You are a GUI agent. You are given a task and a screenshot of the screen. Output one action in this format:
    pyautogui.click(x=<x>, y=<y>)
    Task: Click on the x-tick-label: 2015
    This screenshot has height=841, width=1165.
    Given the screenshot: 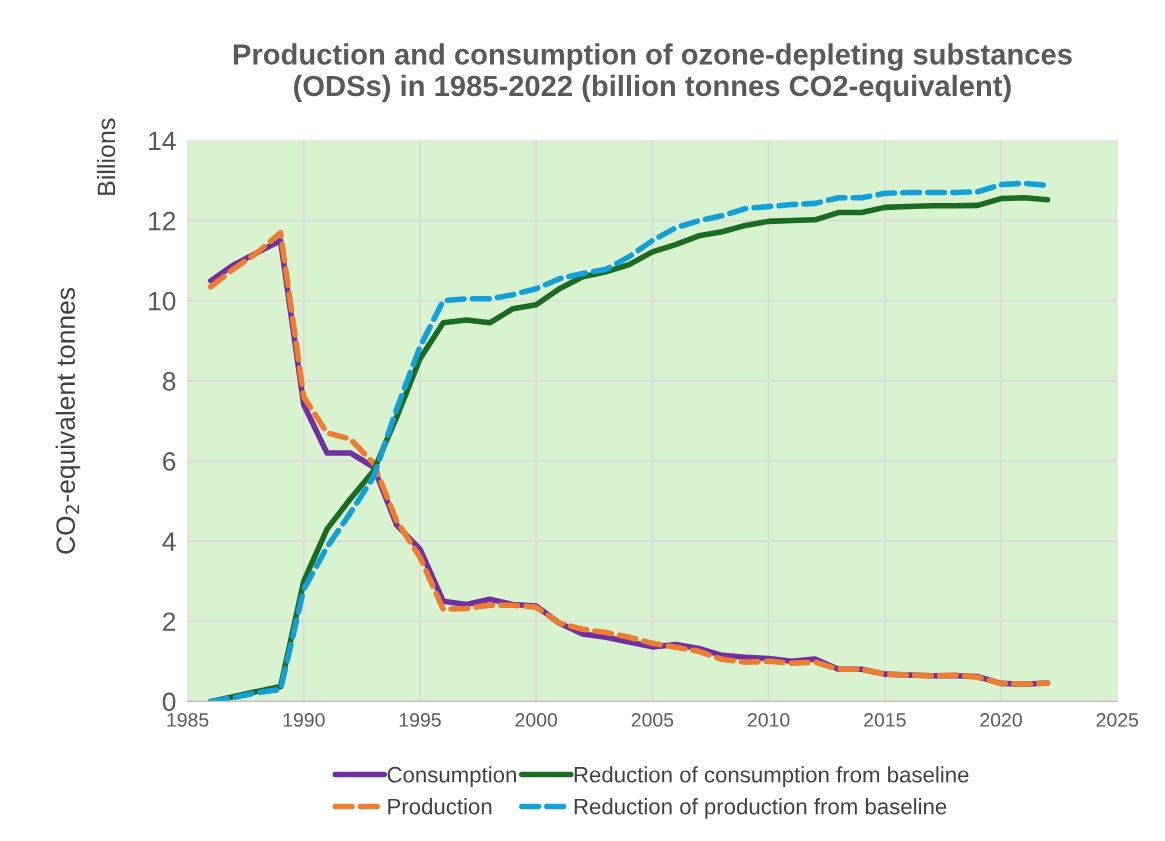 What is the action you would take?
    pyautogui.click(x=885, y=720)
    